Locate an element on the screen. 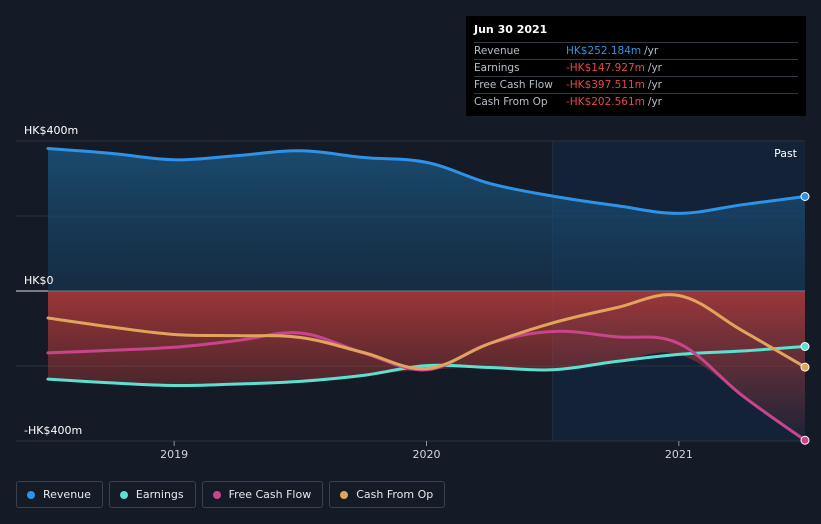 The width and height of the screenshot is (821, 524). past-label: Past is located at coordinates (786, 153).